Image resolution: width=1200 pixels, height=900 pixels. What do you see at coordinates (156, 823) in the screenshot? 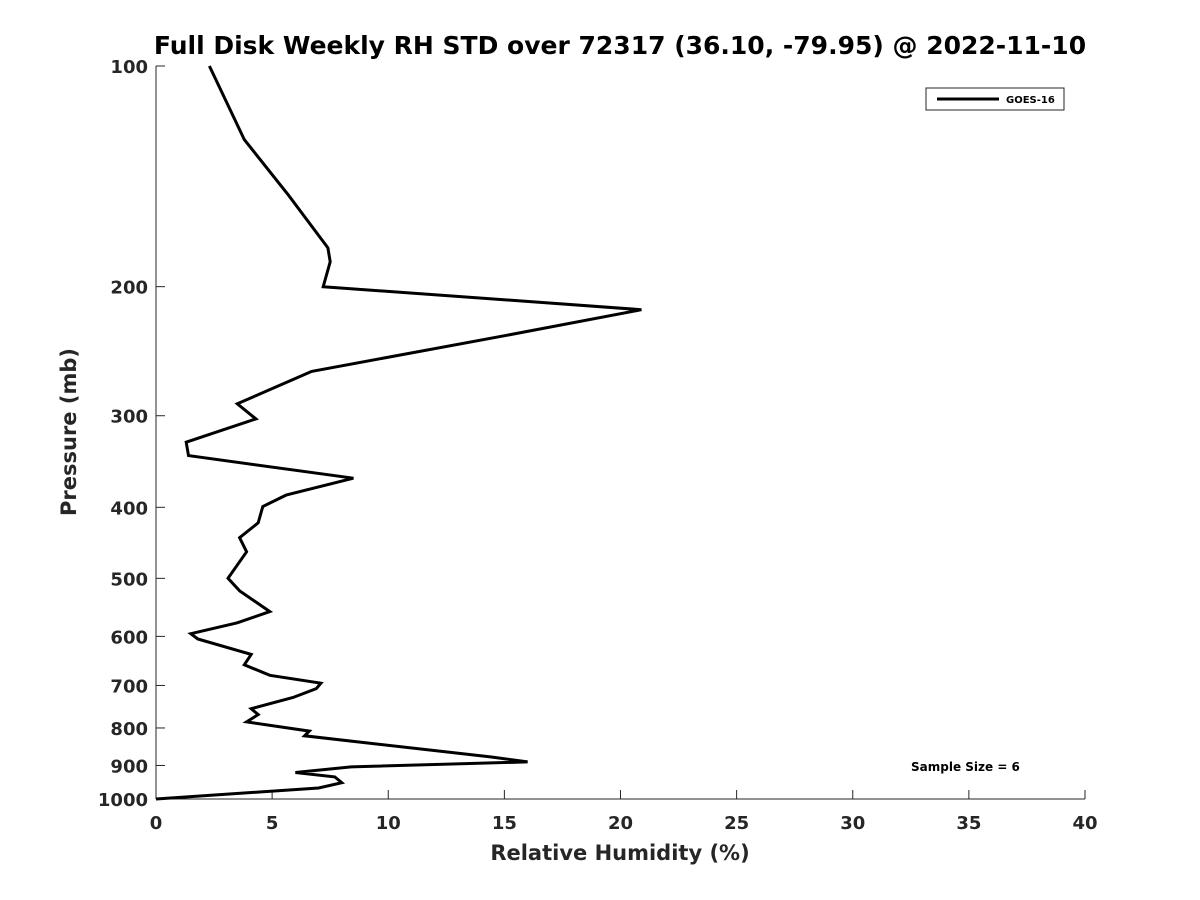
I see `x-tick-label: 0` at bounding box center [156, 823].